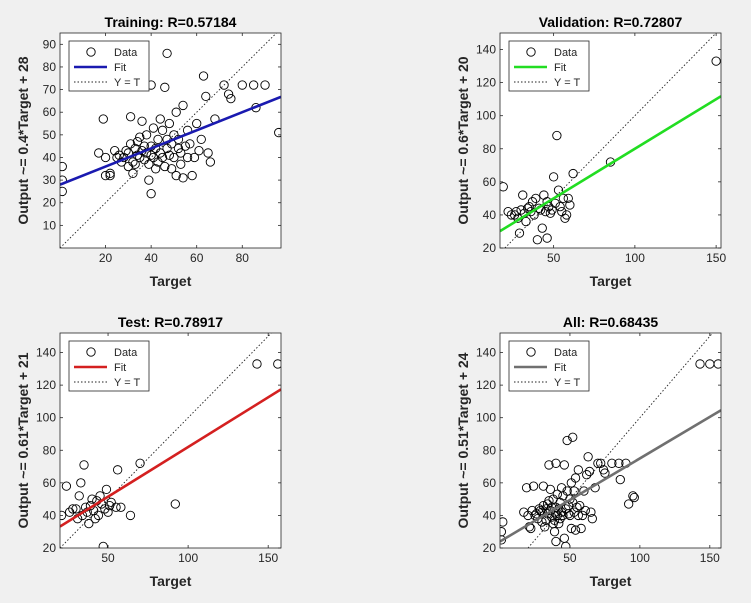 This screenshot has width=751, height=603. Describe the element at coordinates (610, 440) in the screenshot. I see `all-axes-frame` at that location.